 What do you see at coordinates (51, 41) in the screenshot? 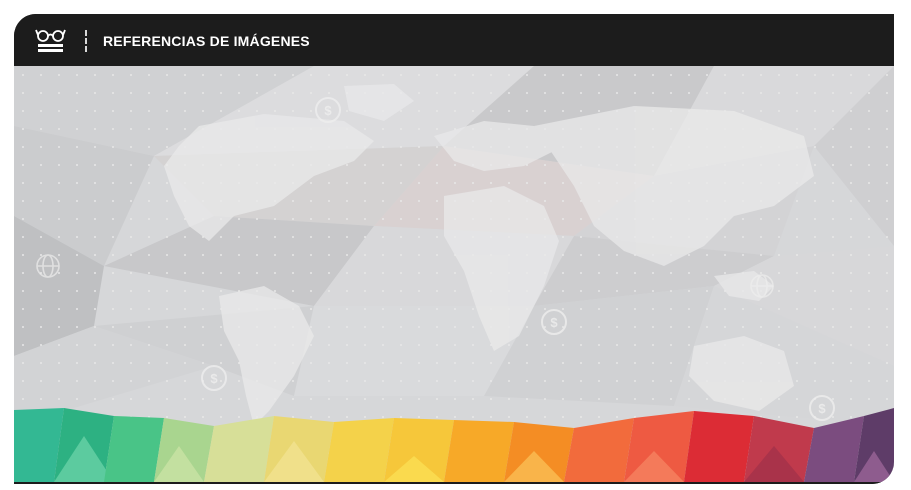
I see `reading-glasses-book-icon` at bounding box center [51, 41].